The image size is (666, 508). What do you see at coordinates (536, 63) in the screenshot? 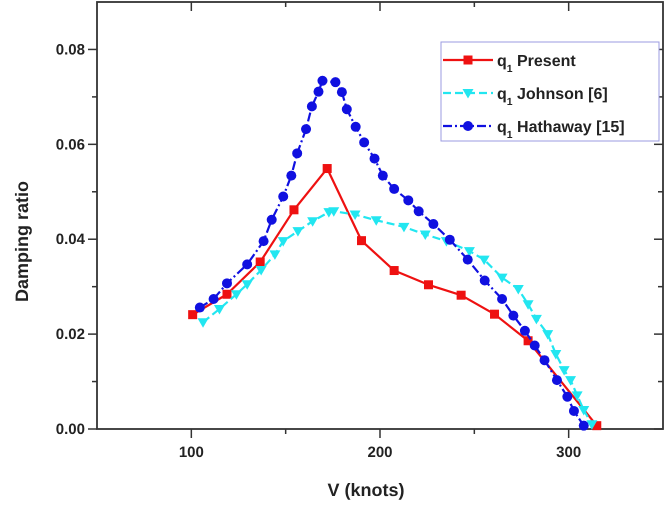
I see `legend-label: q$_{1}$ Present` at bounding box center [536, 63].